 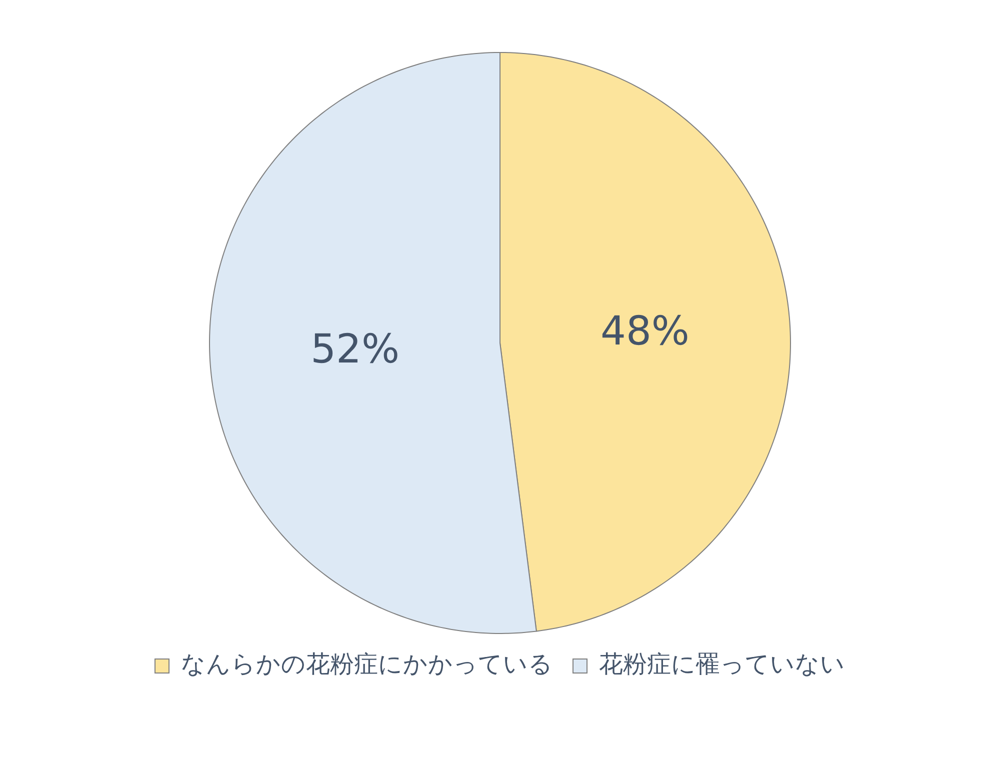 I want to click on data-label: 48%, so click(x=645, y=331).